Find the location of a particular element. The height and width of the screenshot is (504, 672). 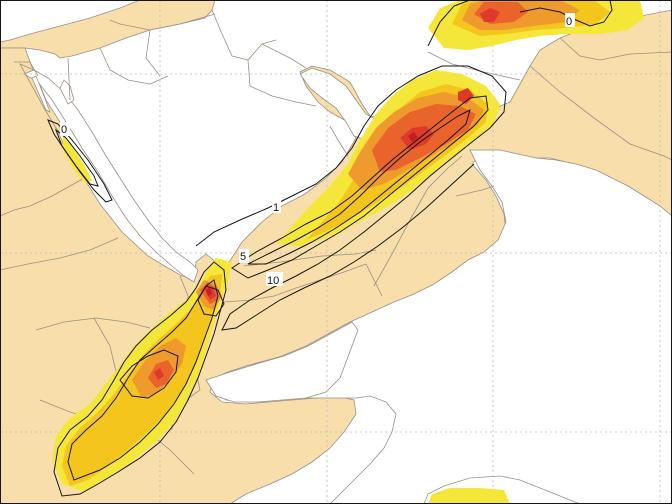

sea-gulf-of-aden is located at coordinates (282, 362).